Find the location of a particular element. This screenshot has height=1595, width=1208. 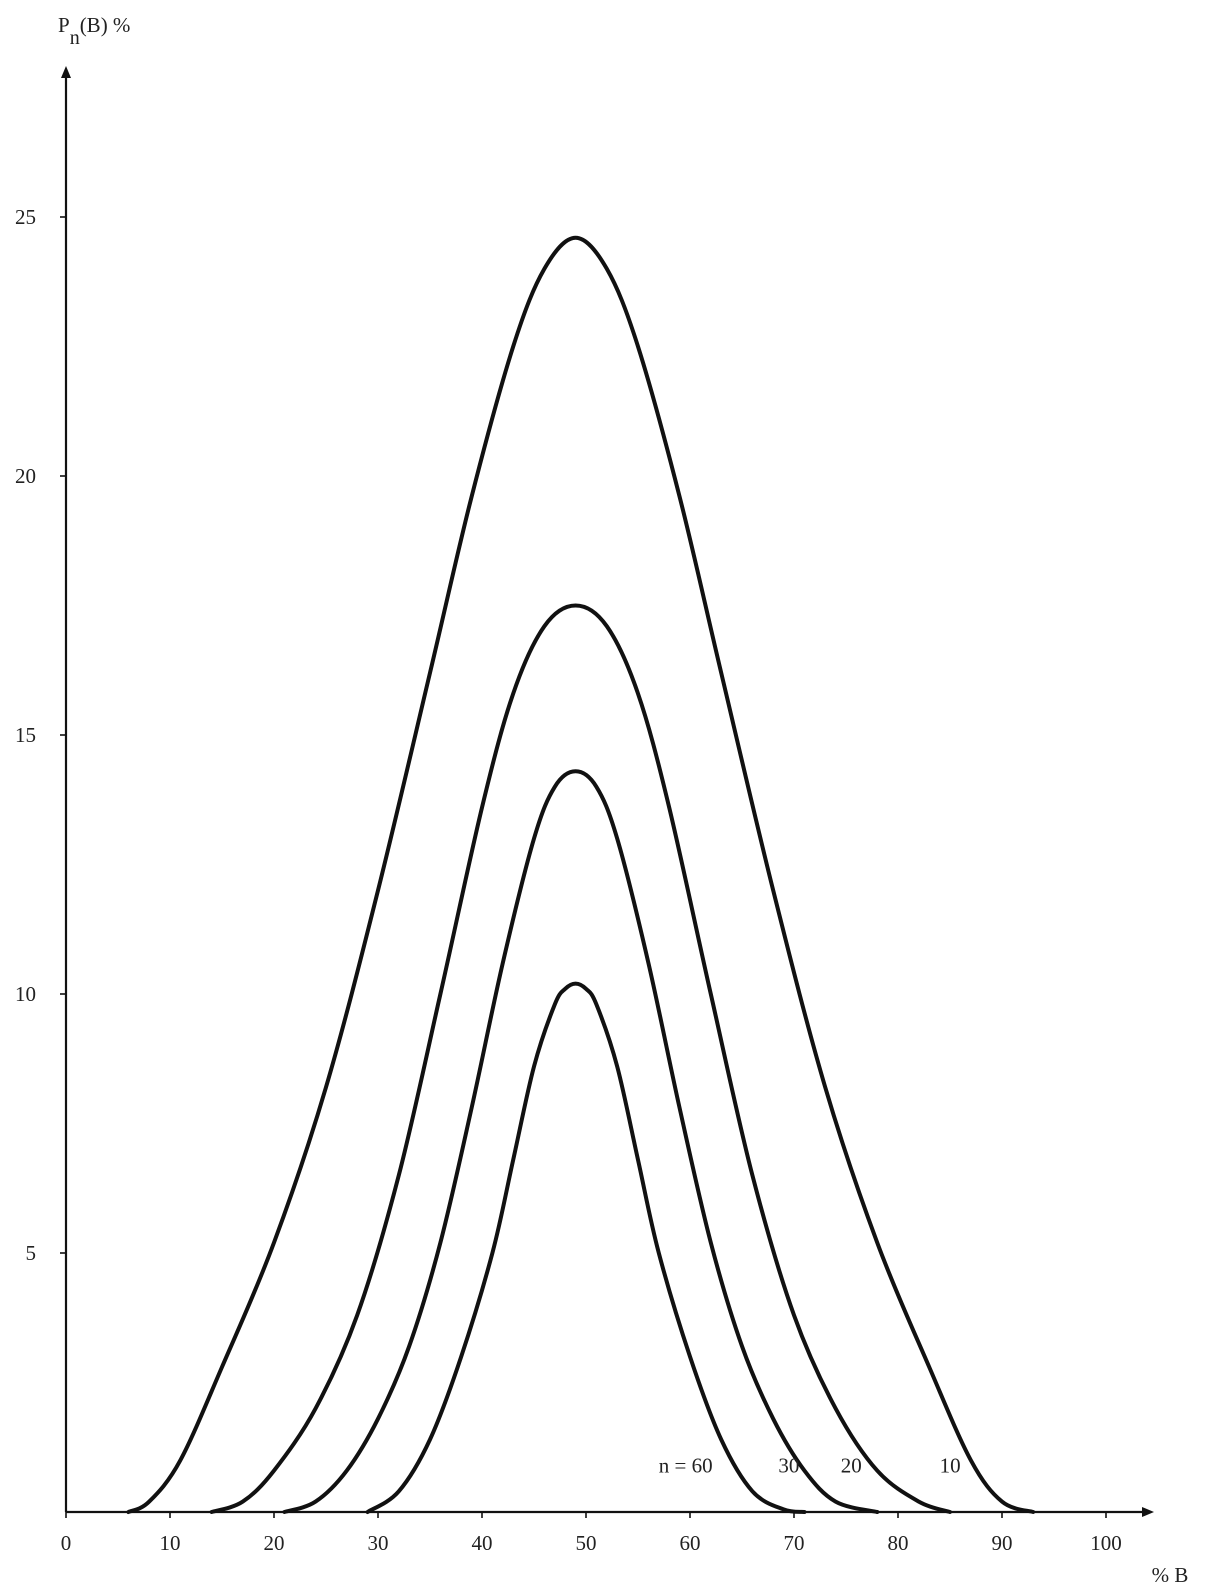

x-ticks: 0 10 20 30 40 50 60 70 80 90 100 is located at coordinates (591, 1533).